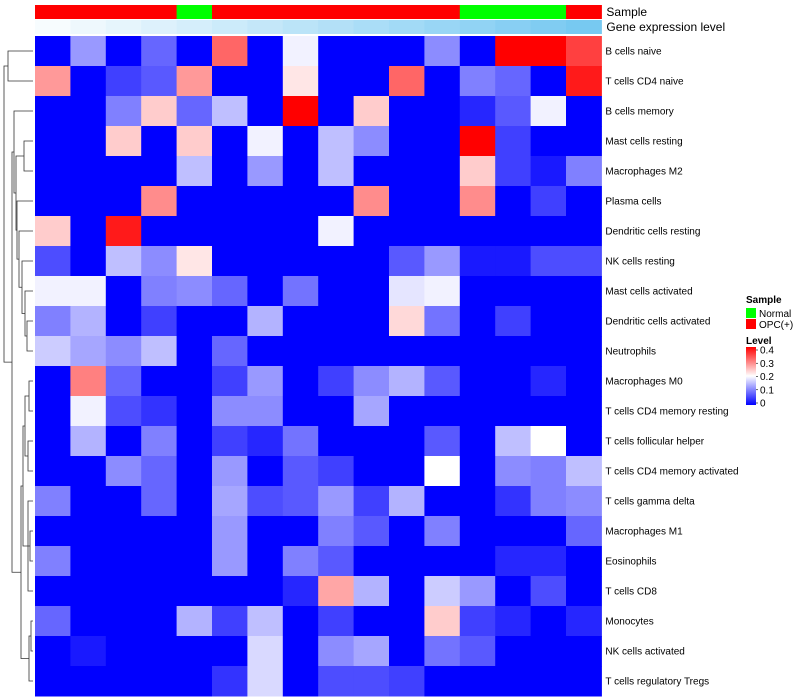 The width and height of the screenshot is (800, 700). I want to click on row-label-t-cells-cd8: T cells CD8, so click(631, 592).